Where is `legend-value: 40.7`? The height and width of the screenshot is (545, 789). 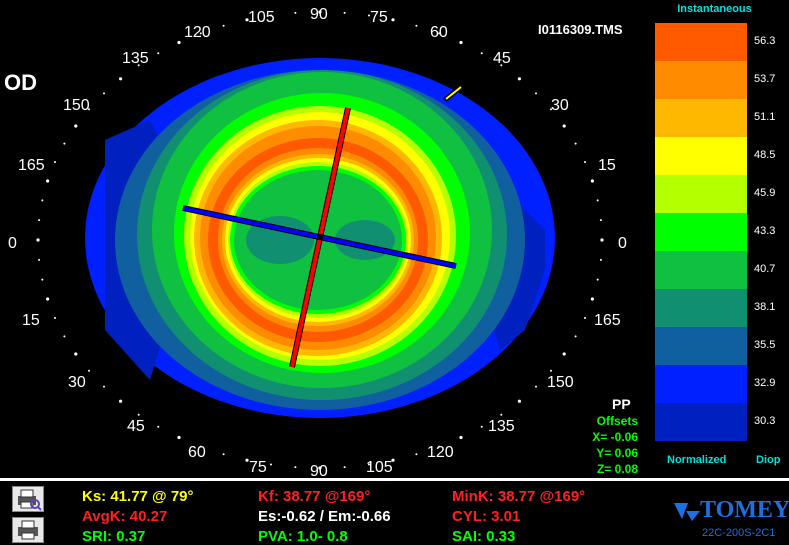 legend-value: 40.7 is located at coordinates (765, 269).